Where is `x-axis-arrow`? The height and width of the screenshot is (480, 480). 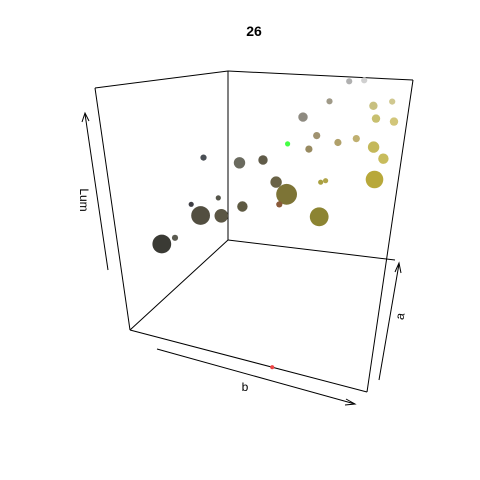 x-axis-arrow is located at coordinates (256, 376).